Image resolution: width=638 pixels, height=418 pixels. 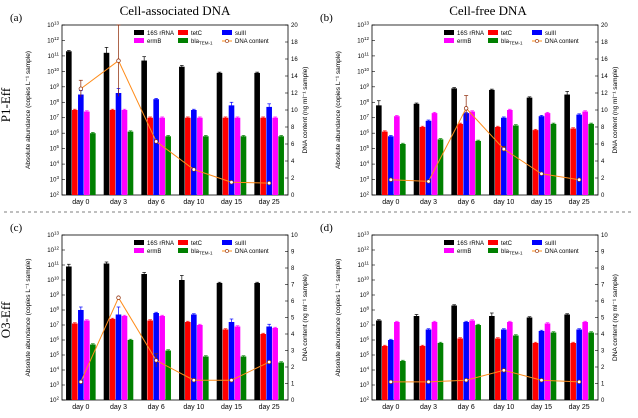 I want to click on y-tick-label: 10¹¹, so click(x=54, y=55).